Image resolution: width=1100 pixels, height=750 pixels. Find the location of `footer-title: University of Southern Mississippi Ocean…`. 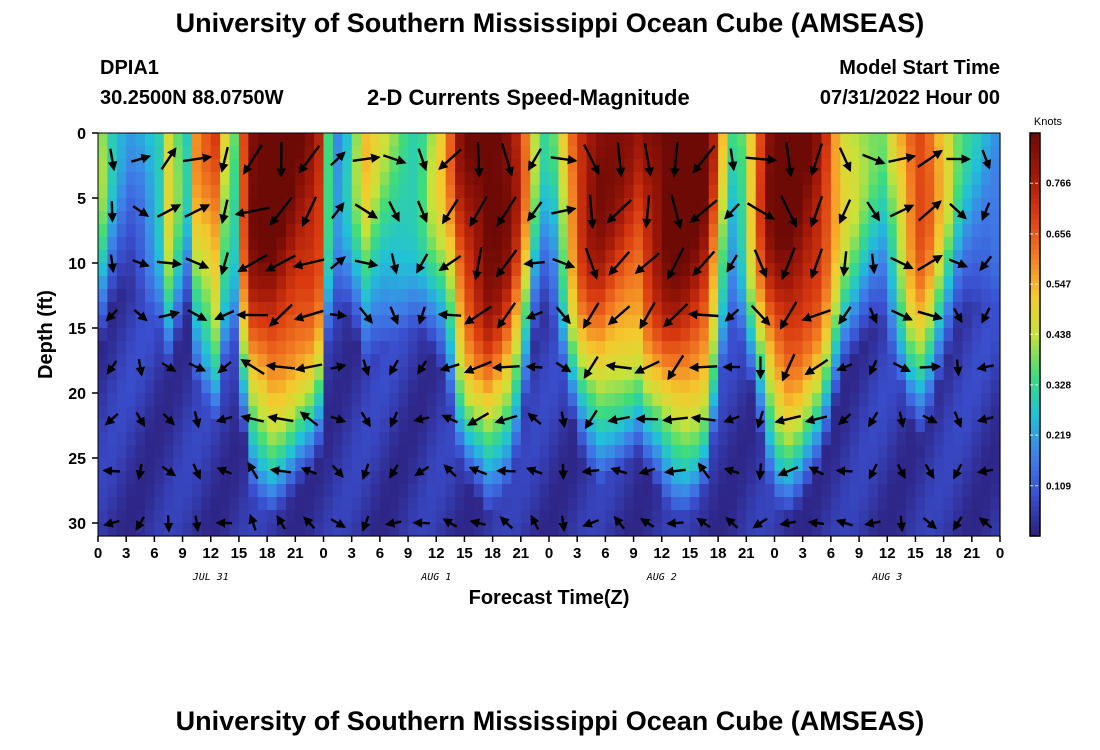

footer-title: University of Southern Mississippi Ocean… is located at coordinates (550, 721).